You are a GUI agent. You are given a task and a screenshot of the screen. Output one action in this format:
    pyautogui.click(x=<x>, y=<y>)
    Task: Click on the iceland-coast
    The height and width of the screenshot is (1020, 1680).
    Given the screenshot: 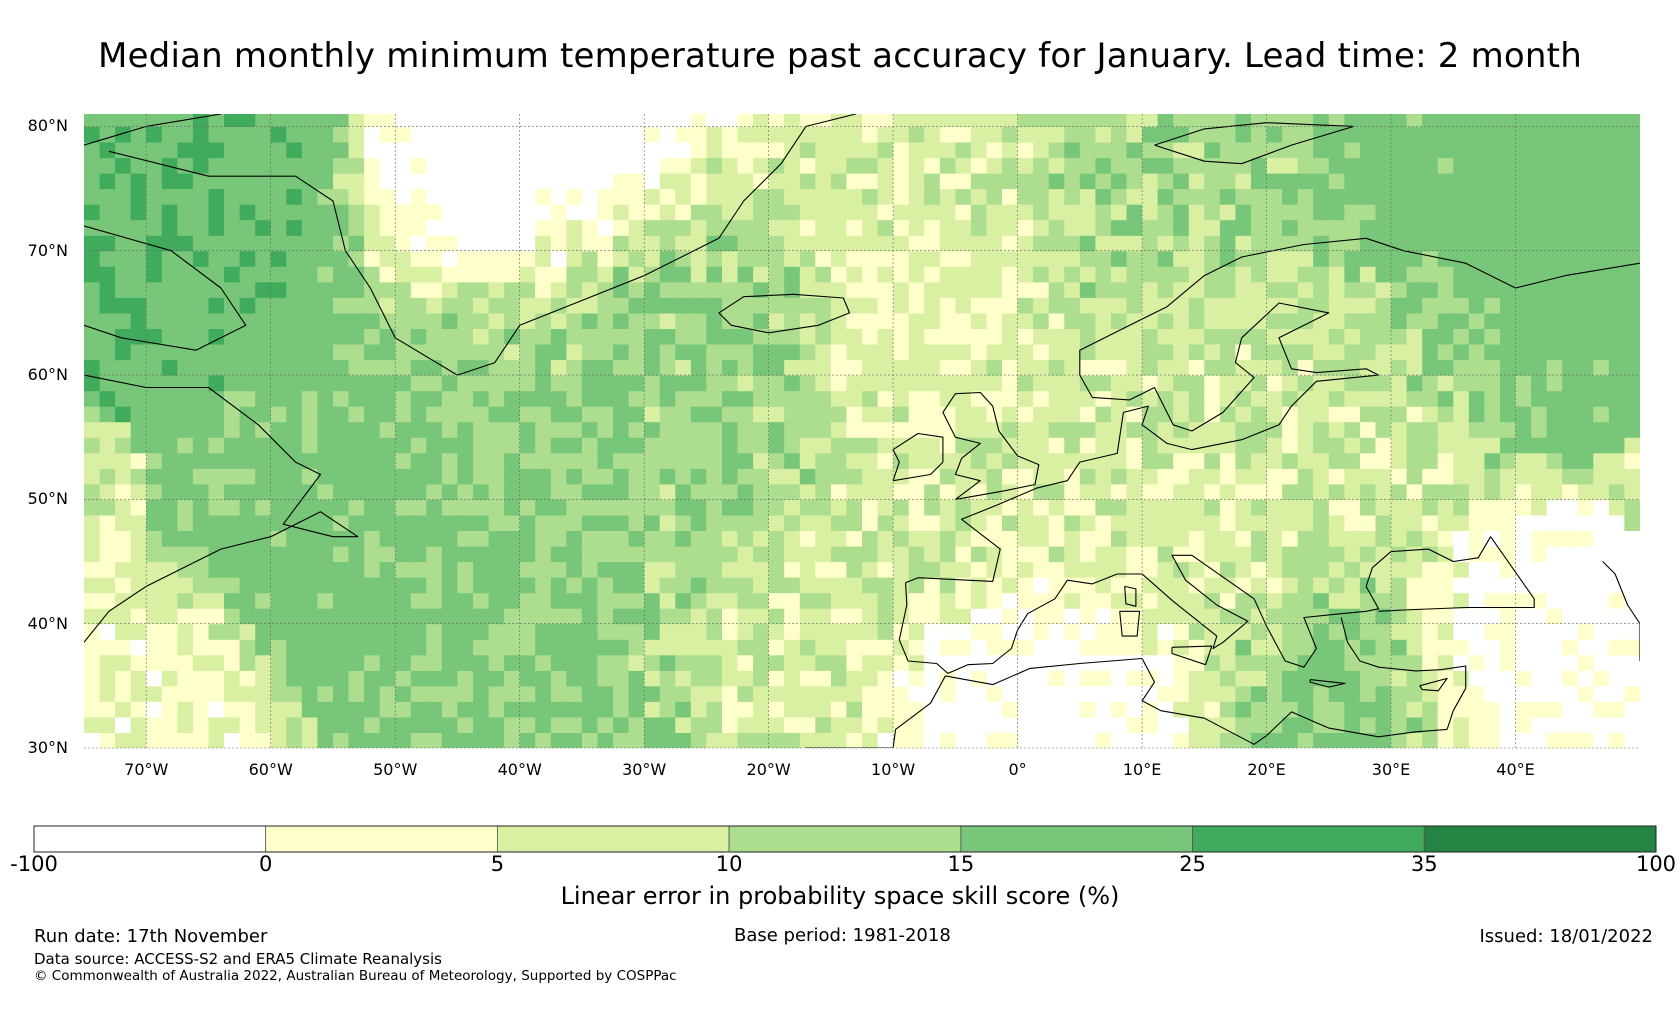 What is the action you would take?
    pyautogui.click(x=784, y=313)
    